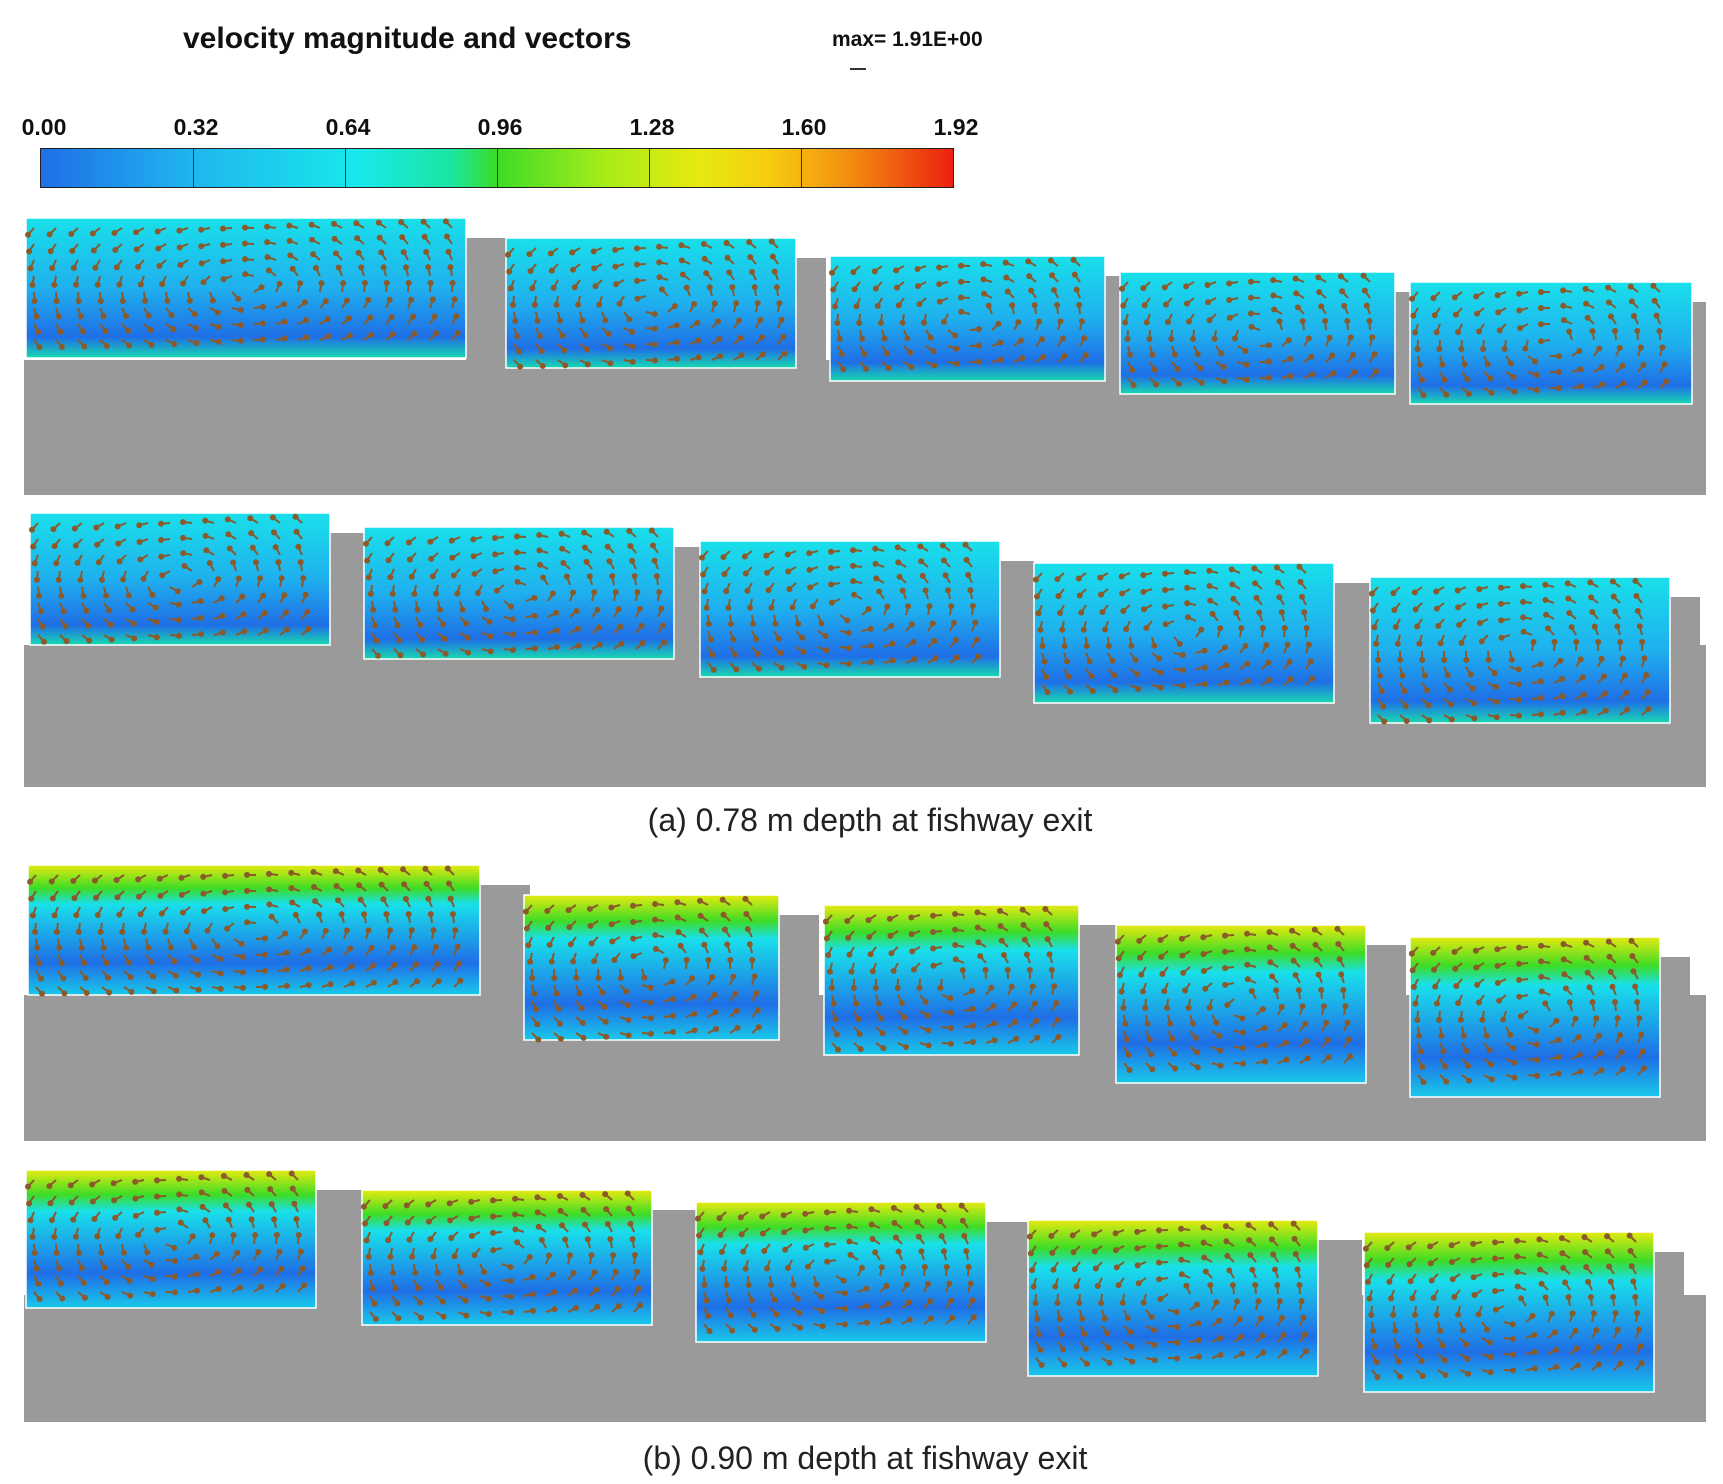 This screenshot has width=1723, height=1484. Describe the element at coordinates (497, 168) in the screenshot. I see `velocity-colorbar` at that location.